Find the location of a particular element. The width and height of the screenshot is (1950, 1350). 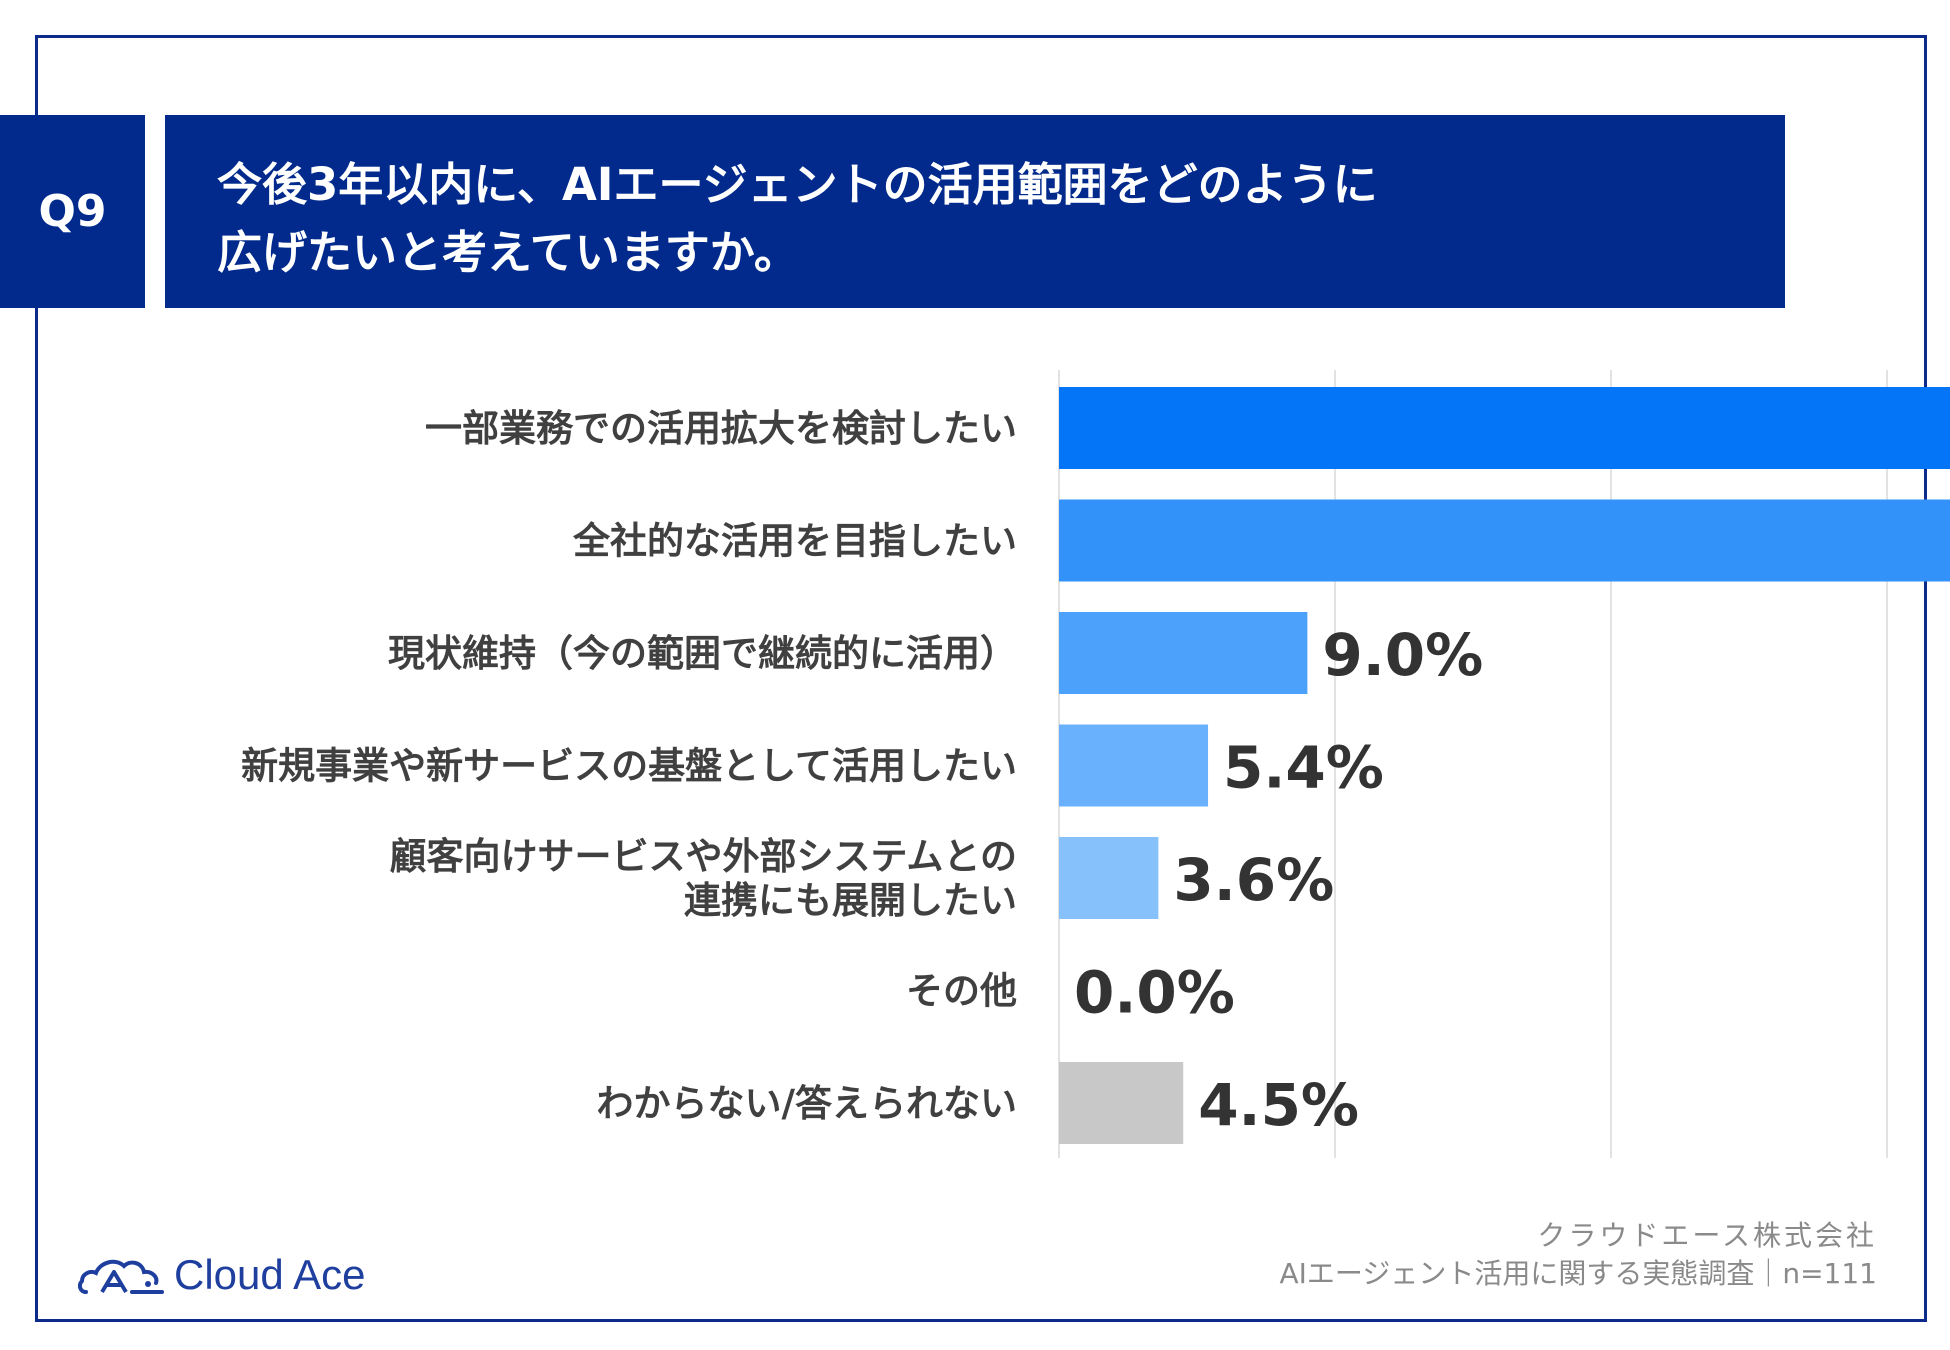

question-title-line-2: 広げたいと考えていますか。 is located at coordinates (508, 252).